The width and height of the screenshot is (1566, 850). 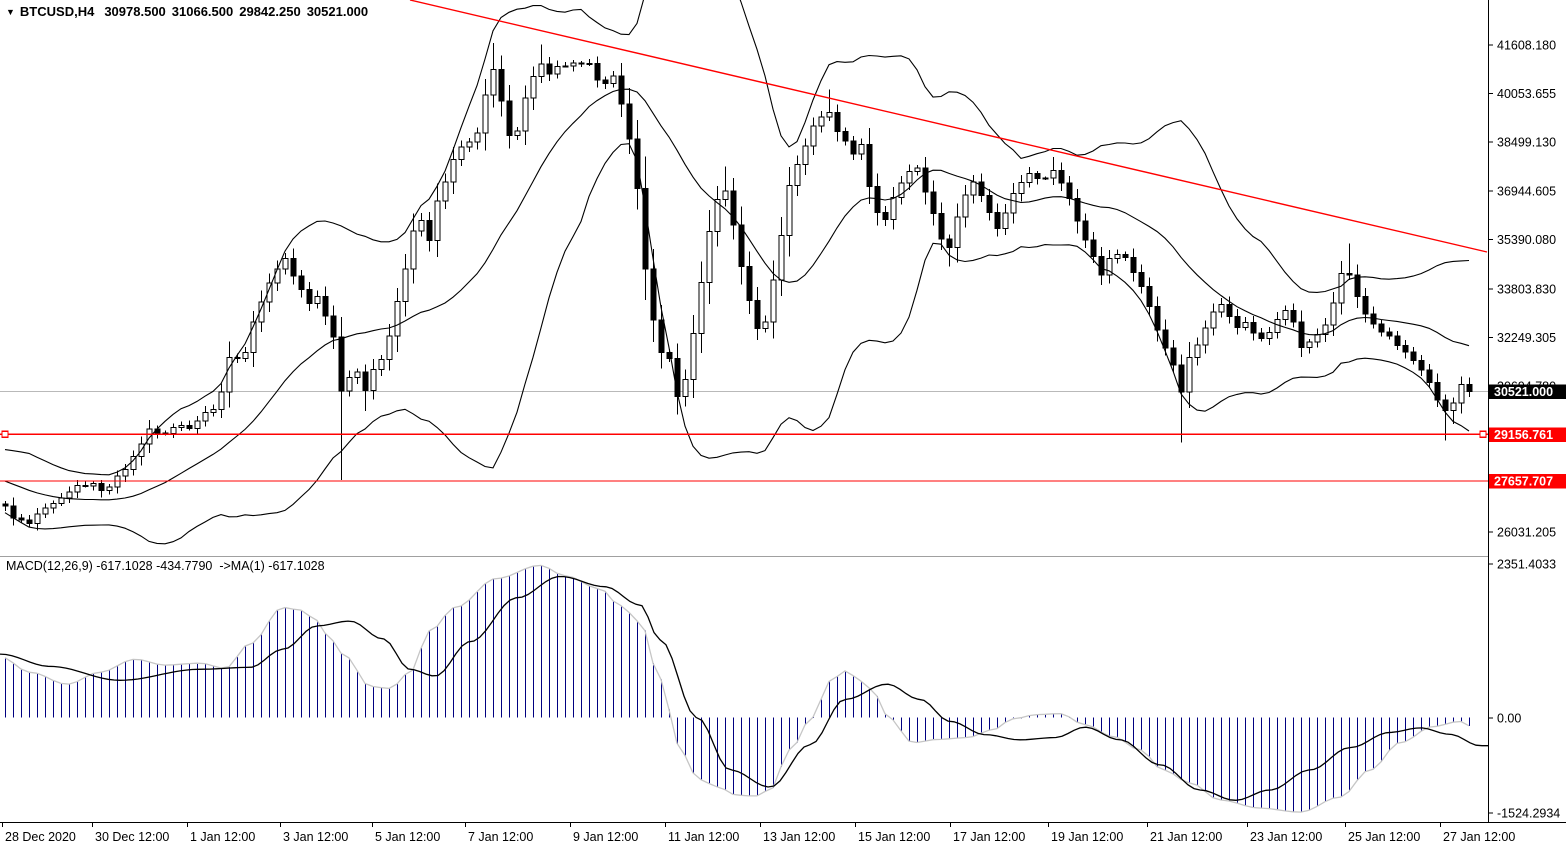 What do you see at coordinates (1526, 565) in the screenshot?
I see `macd-axis-label: 2351.4033` at bounding box center [1526, 565].